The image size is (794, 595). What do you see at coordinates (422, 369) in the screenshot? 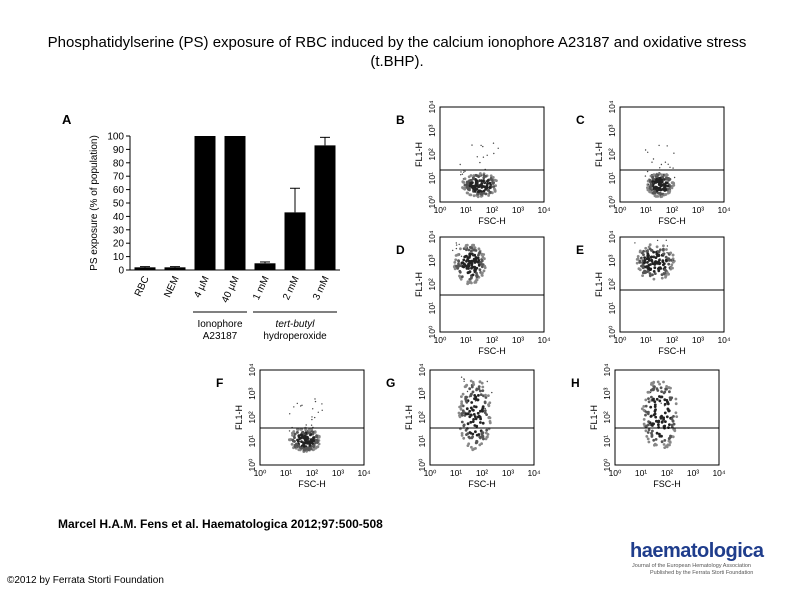
I see `y-tick-label: 10⁴` at bounding box center [422, 369].